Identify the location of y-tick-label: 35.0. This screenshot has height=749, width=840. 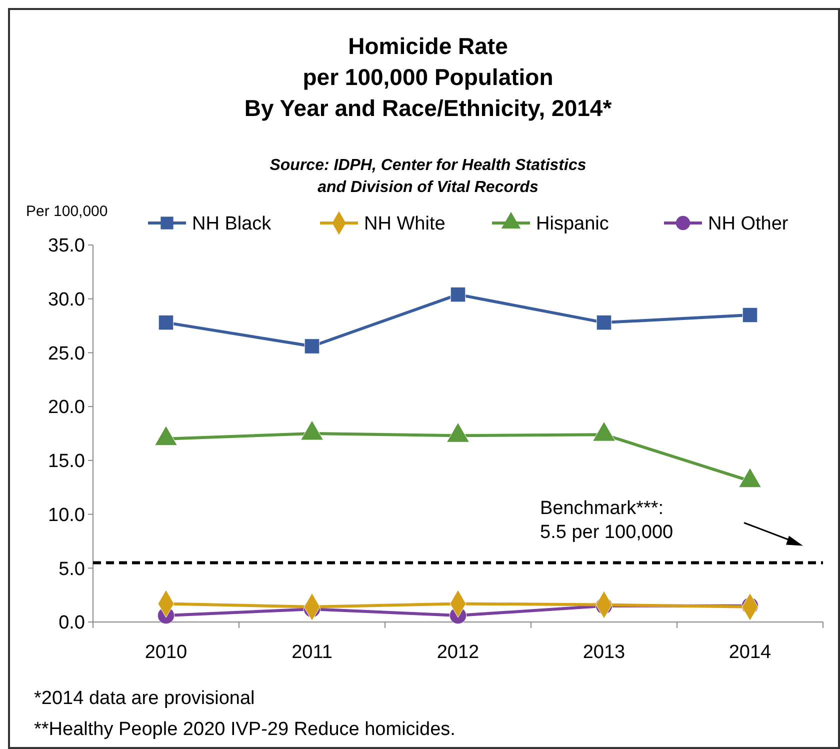
(66, 246).